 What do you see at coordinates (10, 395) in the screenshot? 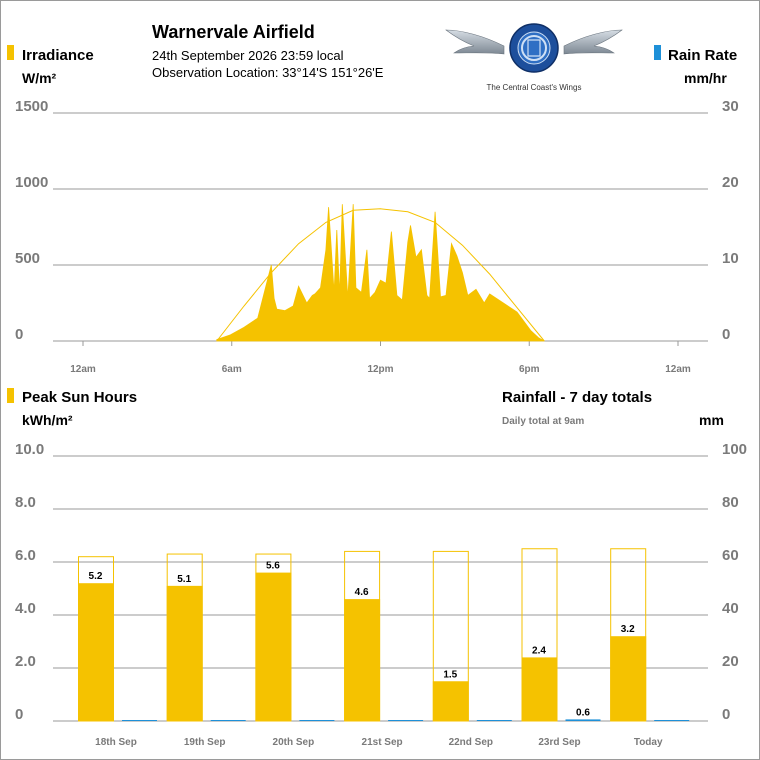
I see `peak-sun-swatch` at bounding box center [10, 395].